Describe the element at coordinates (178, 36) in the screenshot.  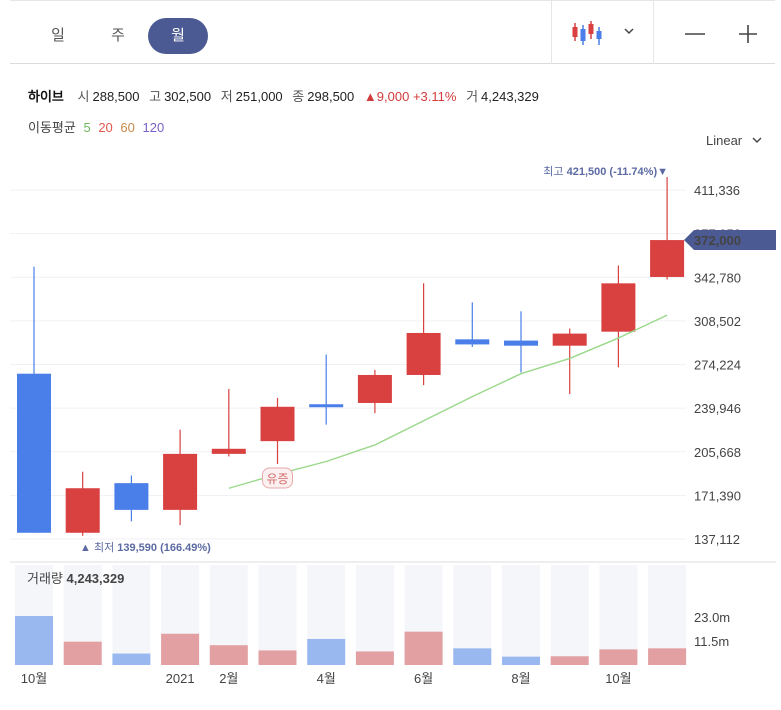
I see `tab-month: 월` at that location.